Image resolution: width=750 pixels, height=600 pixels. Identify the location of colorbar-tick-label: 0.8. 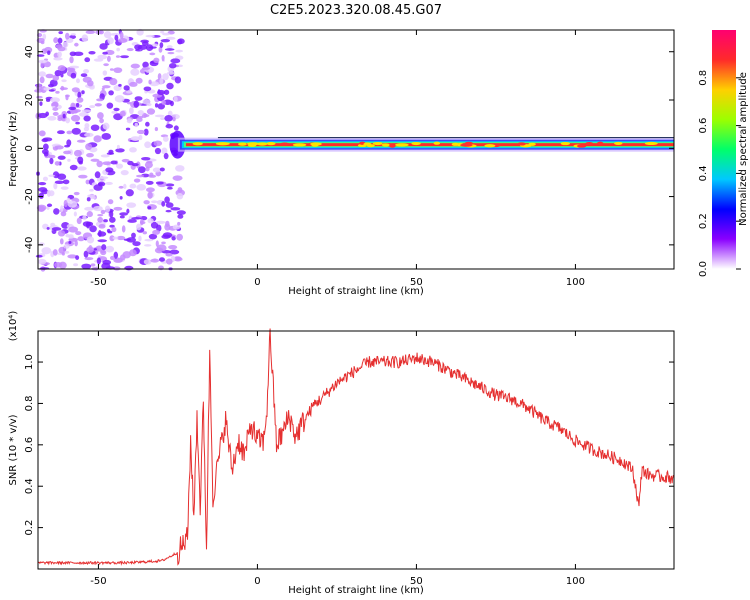
(703, 78).